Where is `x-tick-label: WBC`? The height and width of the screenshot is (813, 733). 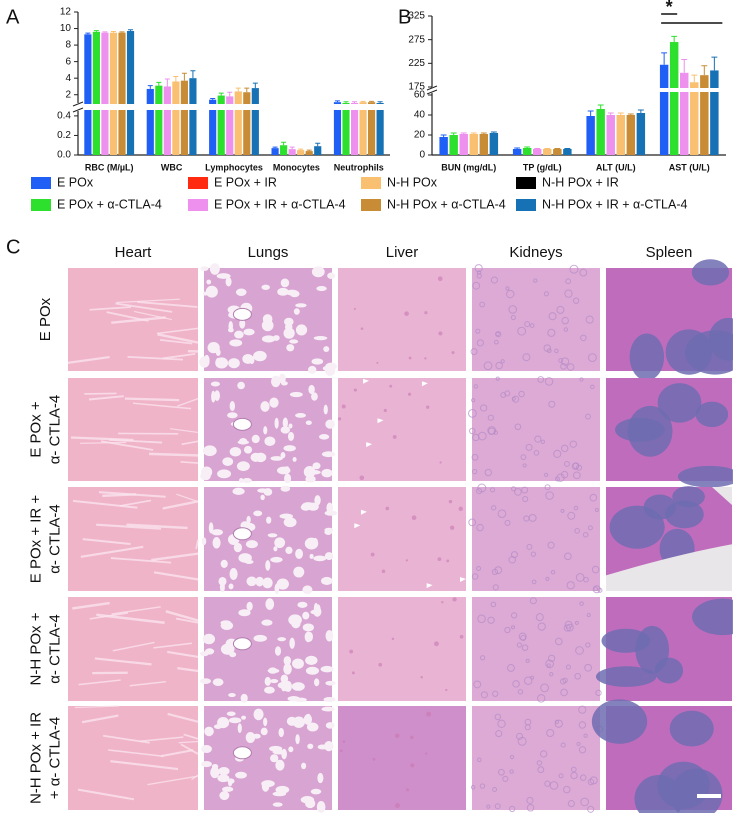
x-tick-label: WBC is located at coordinates (172, 167).